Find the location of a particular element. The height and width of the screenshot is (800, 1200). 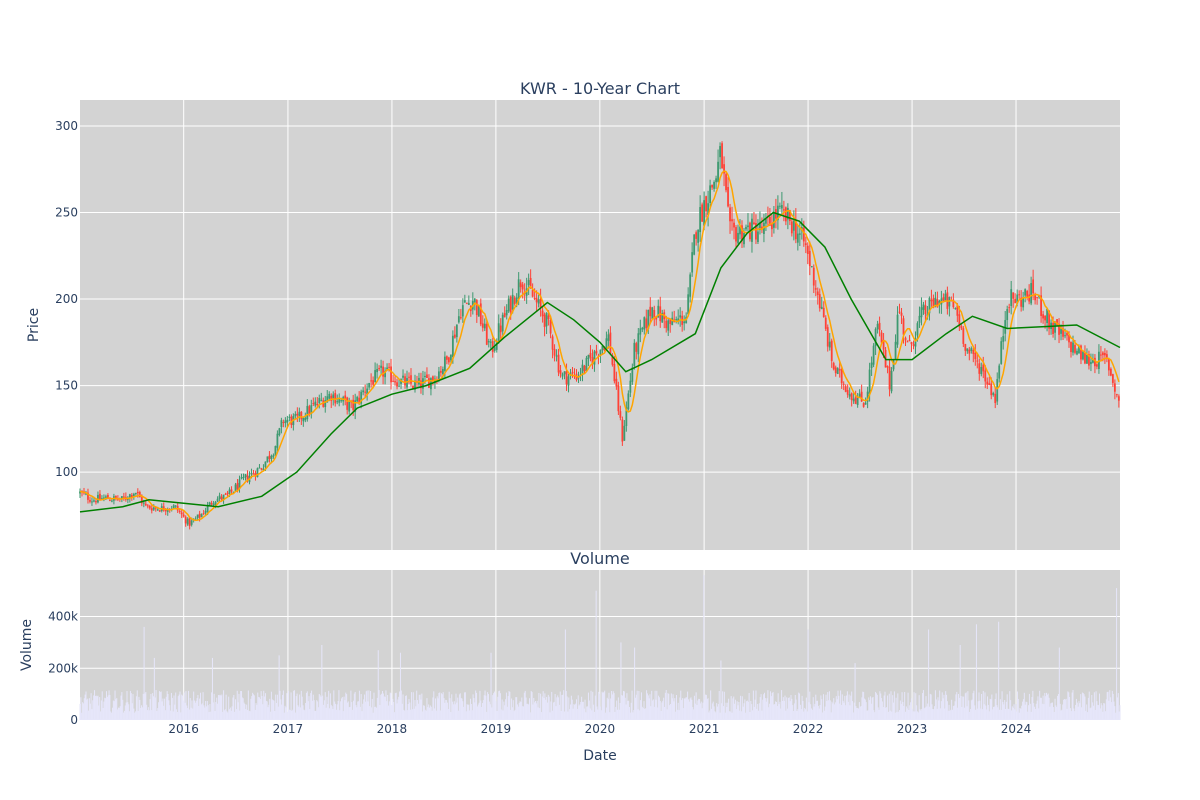

date-x-ticks: 2016 2017 2018 2019 2020 2021 2022 2023 2024 is located at coordinates (599, 729).